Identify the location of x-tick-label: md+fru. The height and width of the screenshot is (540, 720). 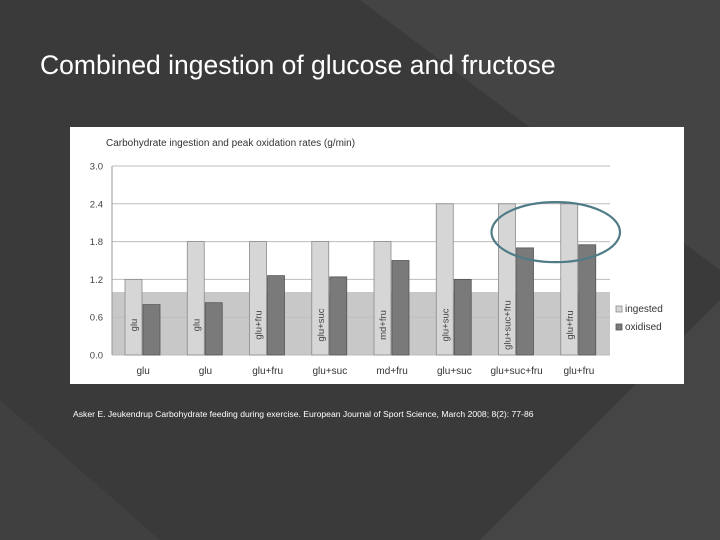
(391, 371).